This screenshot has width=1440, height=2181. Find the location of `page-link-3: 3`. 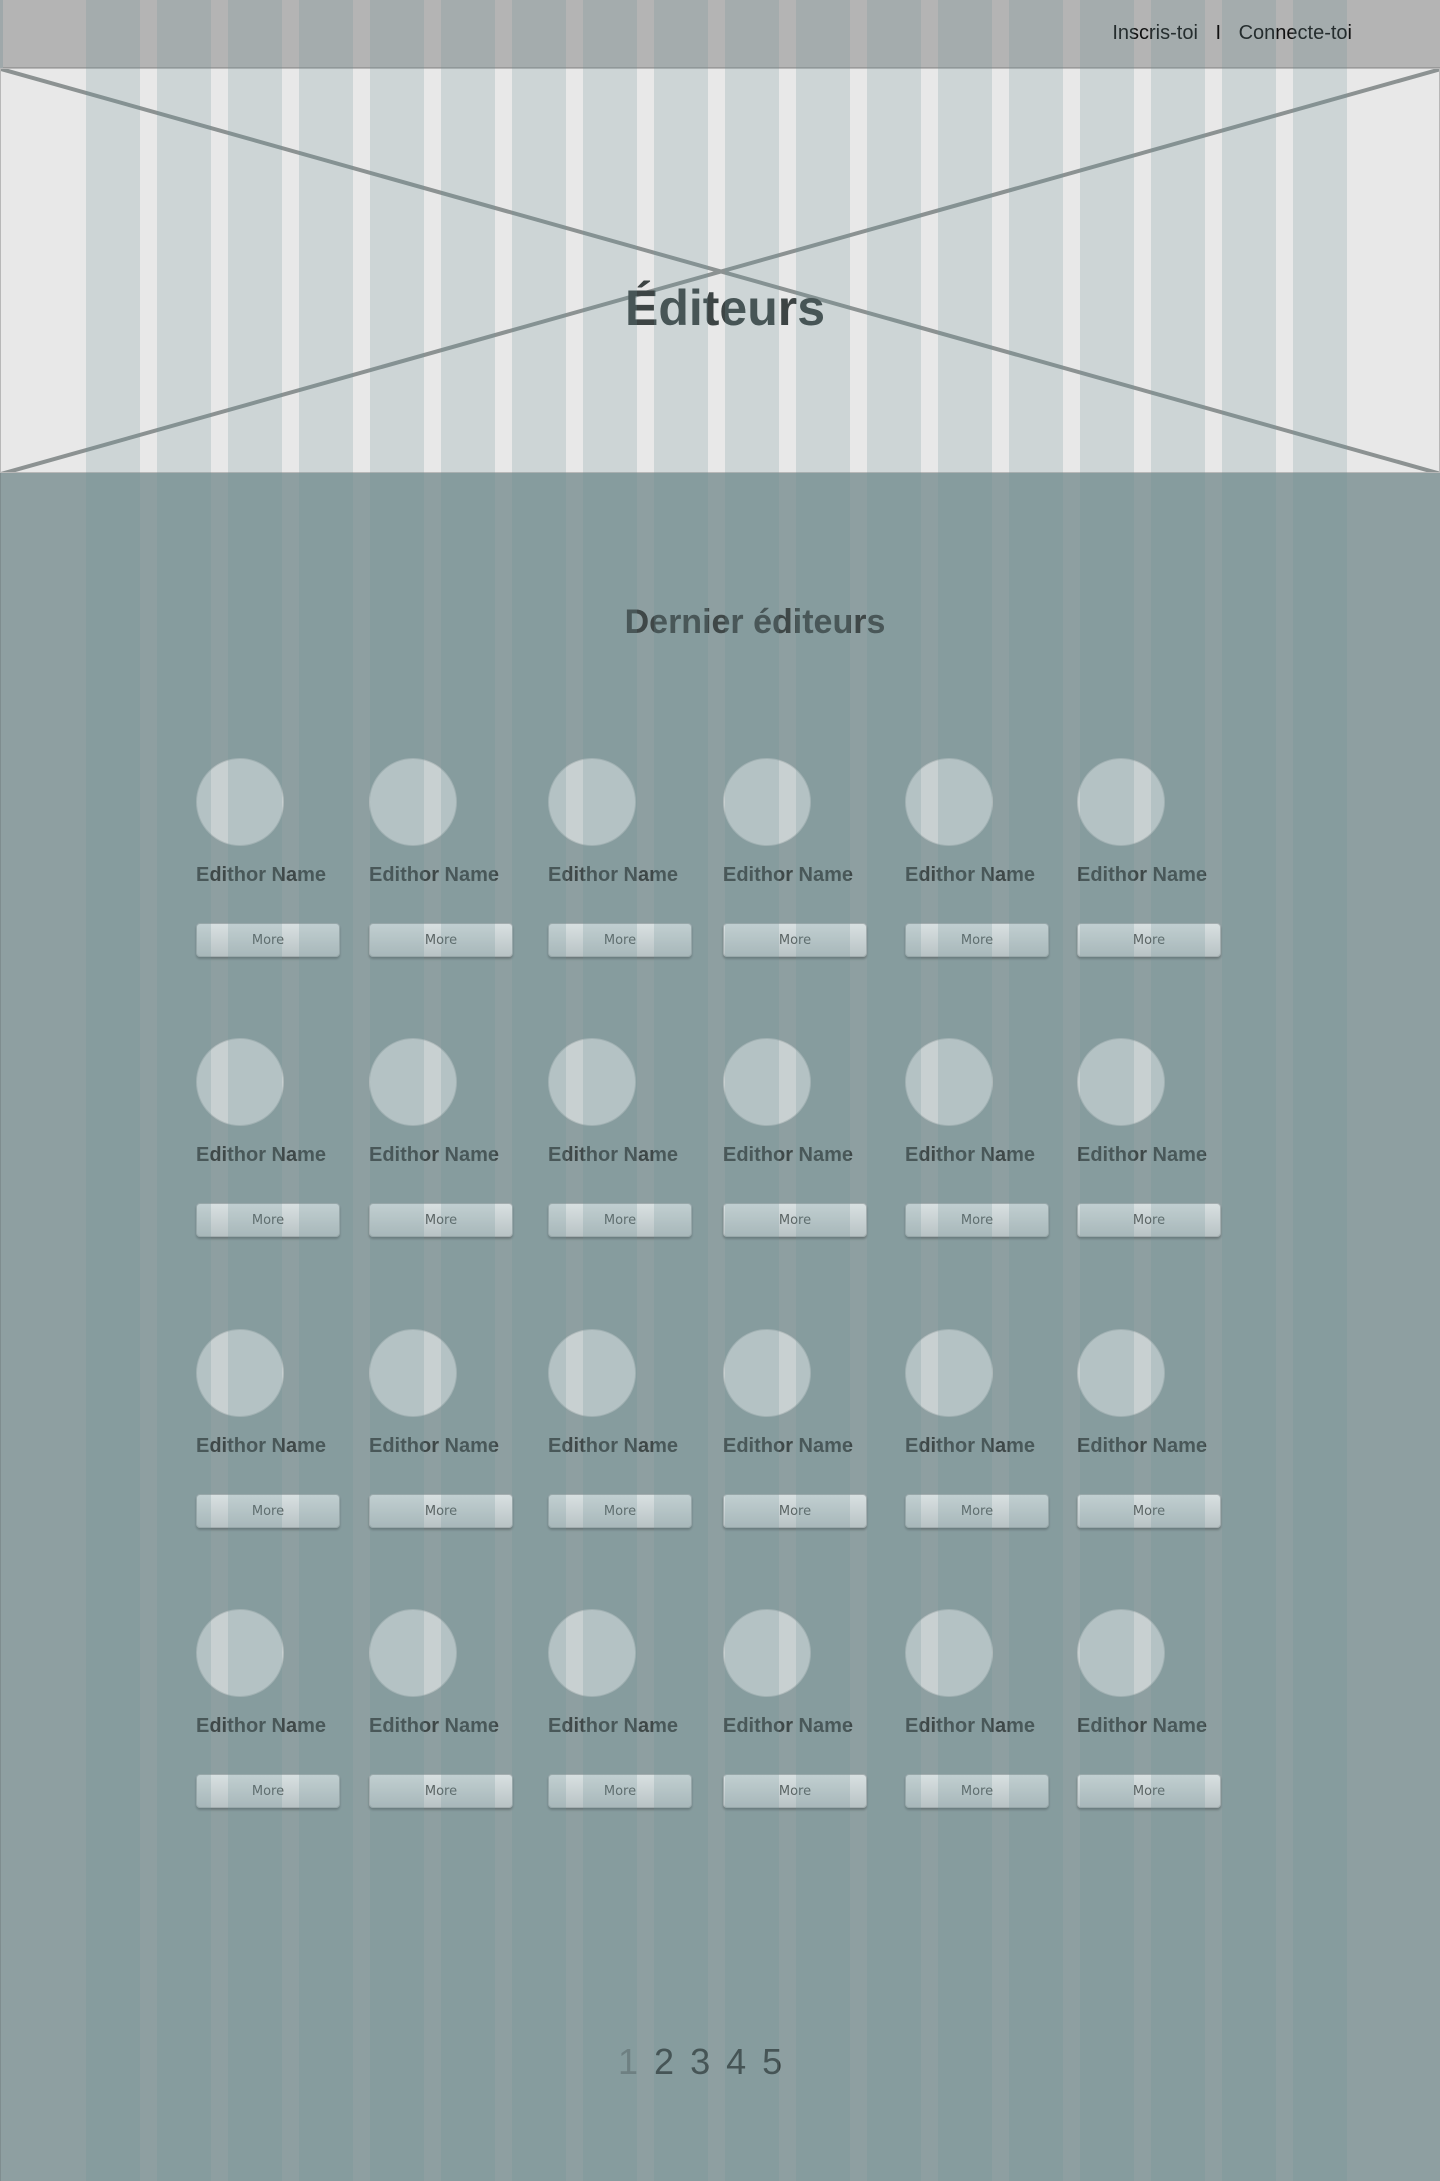

page-link-3: 3 is located at coordinates (700, 2061).